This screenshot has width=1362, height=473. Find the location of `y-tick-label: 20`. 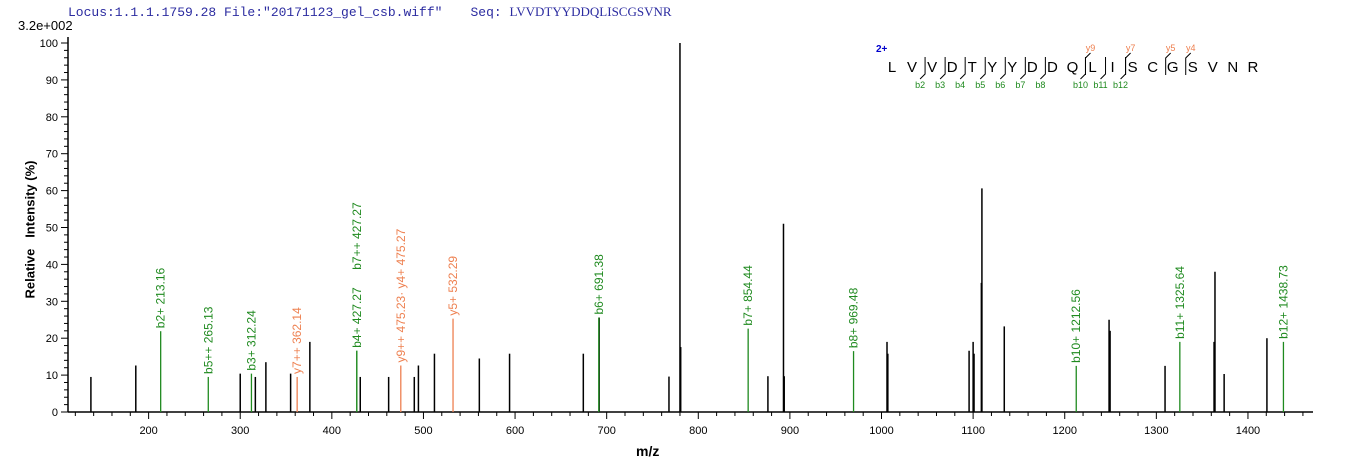

y-tick-label: 20 is located at coordinates (52, 339).